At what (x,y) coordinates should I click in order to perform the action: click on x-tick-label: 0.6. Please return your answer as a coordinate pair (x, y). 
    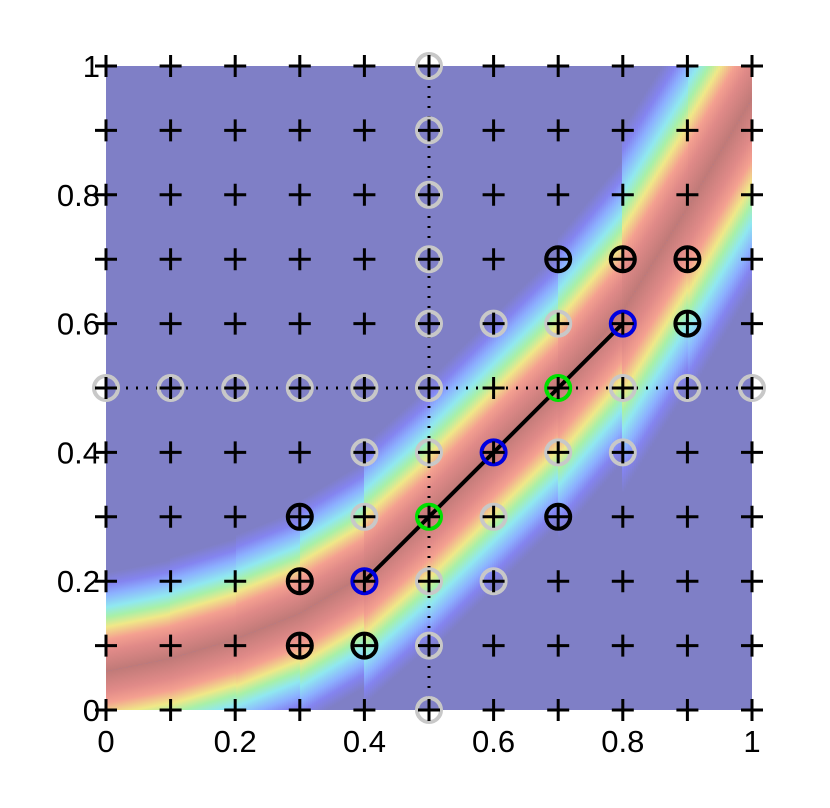
    Looking at the image, I should click on (493, 741).